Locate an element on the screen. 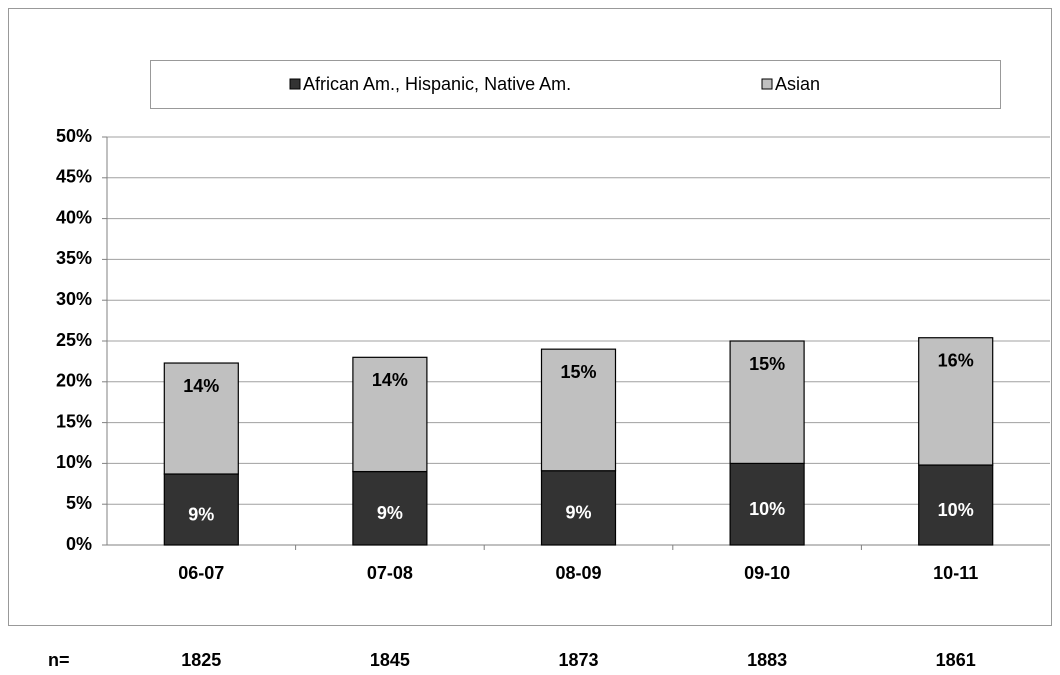 This screenshot has height=675, width=1060. y-tick-label: 25% is located at coordinates (74, 340).